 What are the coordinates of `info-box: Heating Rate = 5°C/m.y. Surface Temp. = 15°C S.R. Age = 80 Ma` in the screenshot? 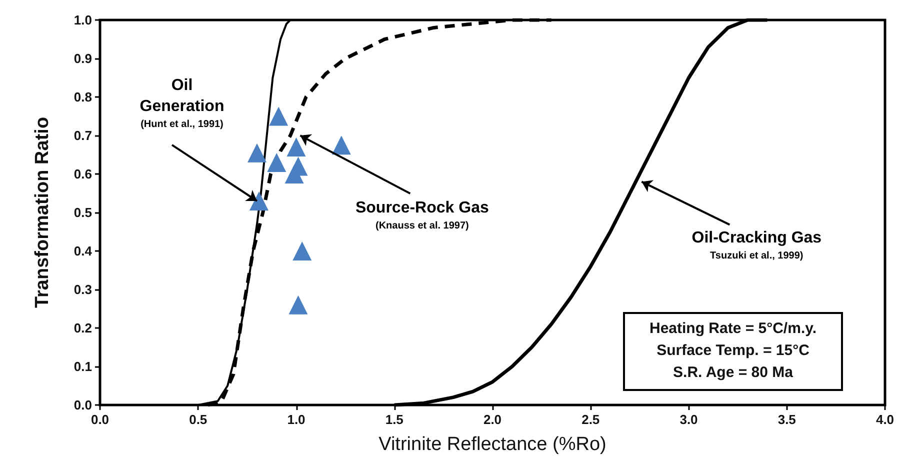 It's located at (733, 351).